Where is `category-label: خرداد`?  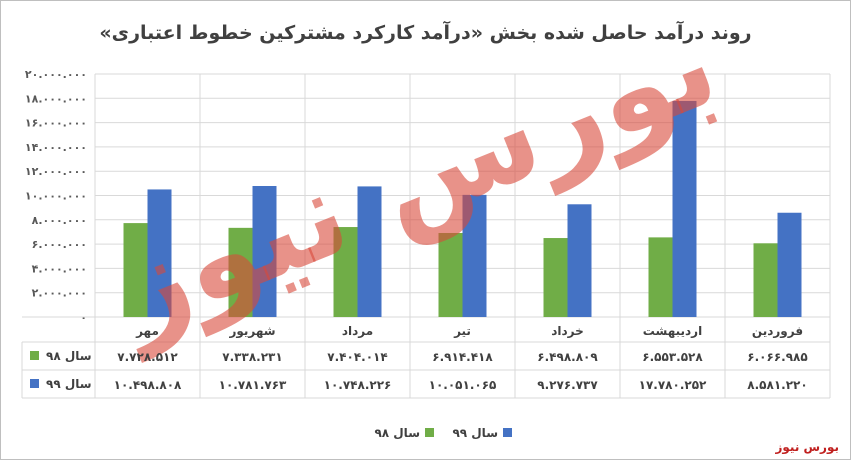
category-label: خرداد is located at coordinates (567, 331).